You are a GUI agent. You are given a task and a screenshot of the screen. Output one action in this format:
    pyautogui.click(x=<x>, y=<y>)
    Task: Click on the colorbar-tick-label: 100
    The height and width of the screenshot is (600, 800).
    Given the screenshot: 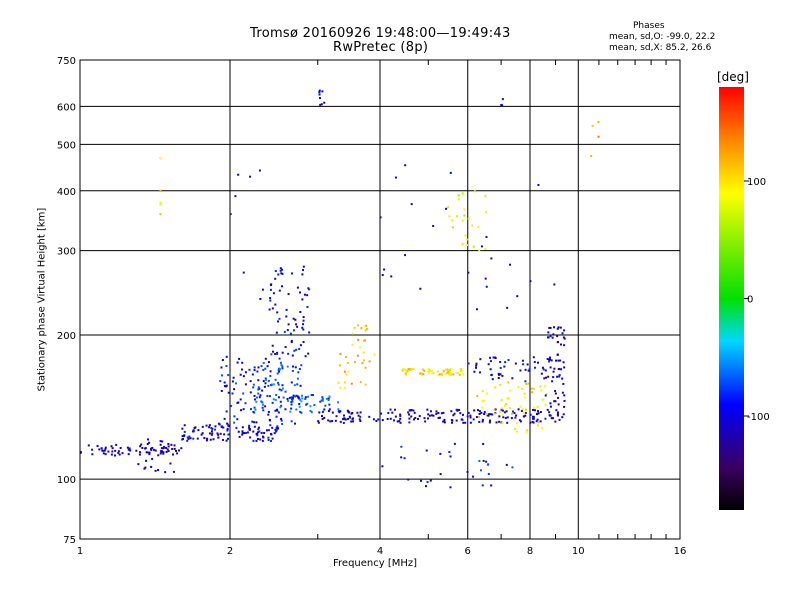 What is the action you would take?
    pyautogui.click(x=756, y=182)
    